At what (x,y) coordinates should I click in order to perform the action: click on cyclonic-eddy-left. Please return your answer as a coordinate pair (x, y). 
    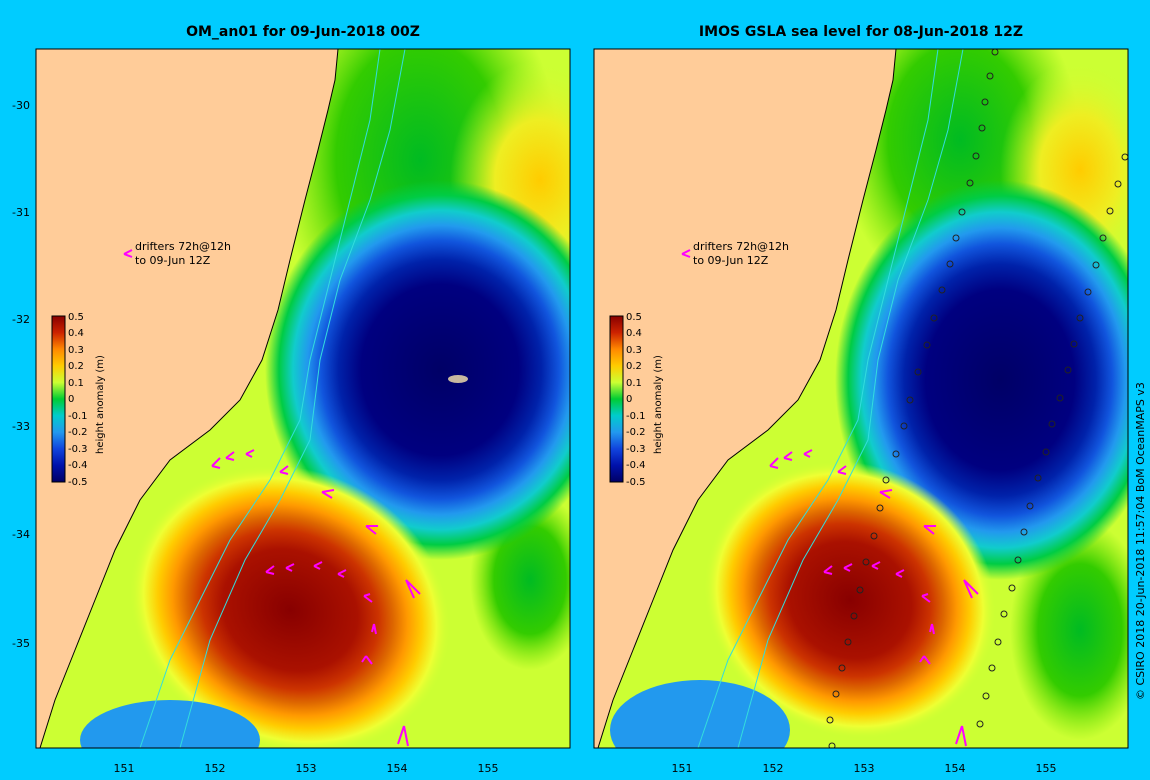
    Looking at the image, I should click on (417, 370).